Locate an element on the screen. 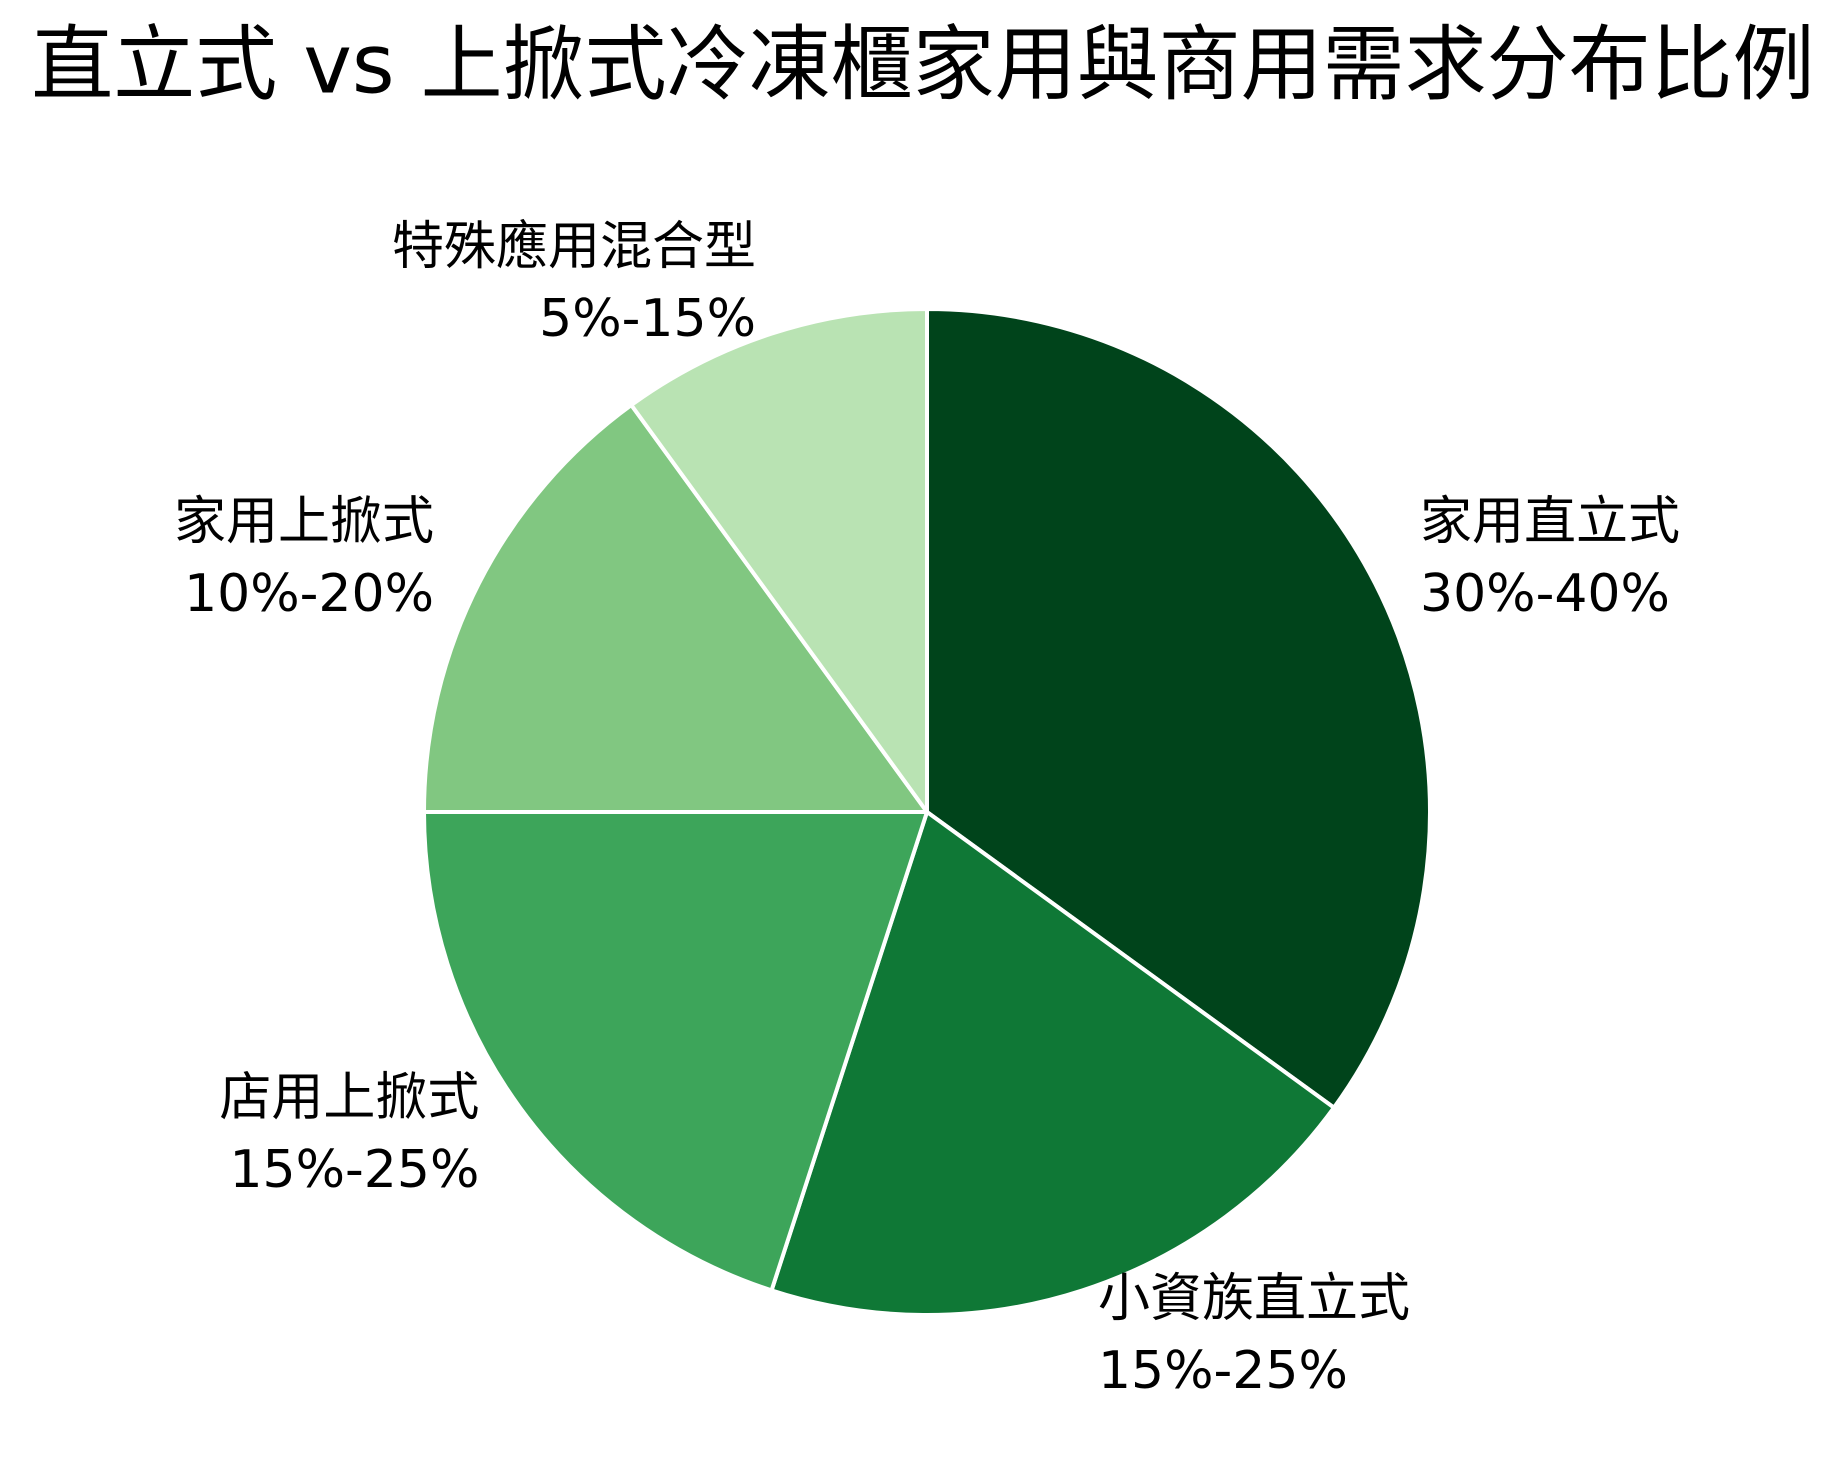 The image size is (1847, 1468). slice-value-label: 30%-40% is located at coordinates (1545, 594).